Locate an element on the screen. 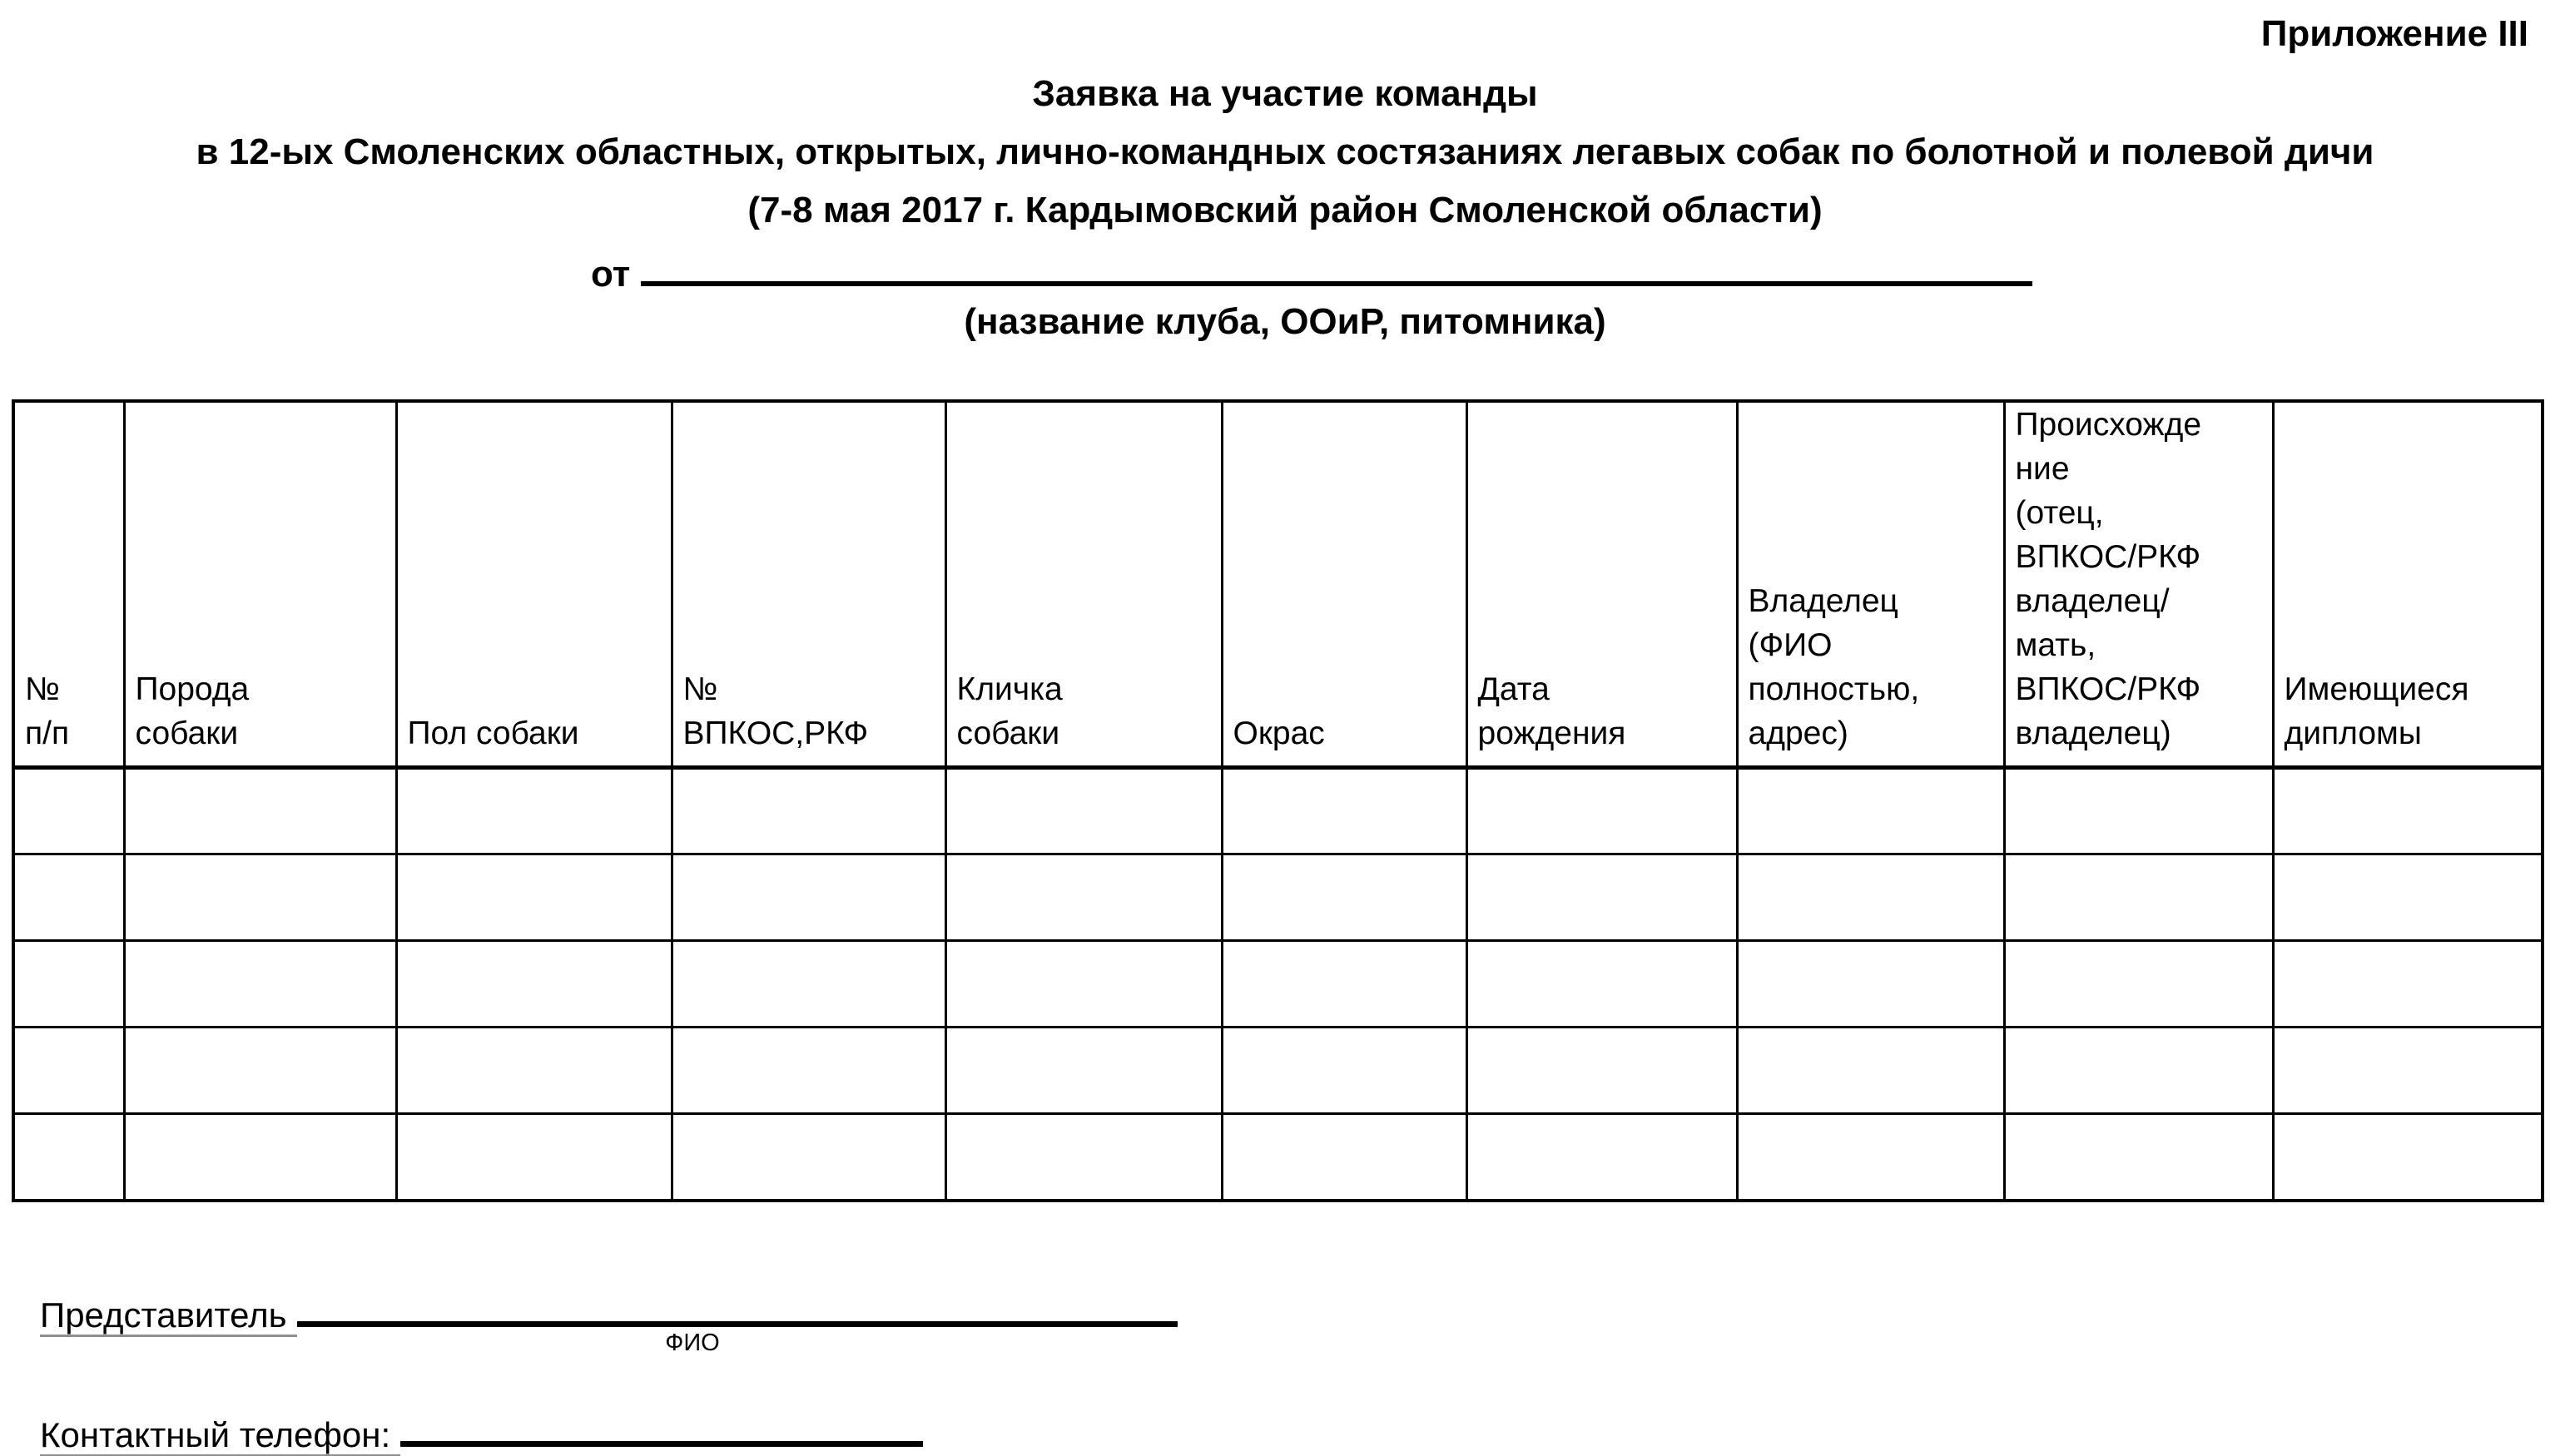 The width and height of the screenshot is (2570, 1456). phone-label: Контактный телефон: is located at coordinates (220, 1435).